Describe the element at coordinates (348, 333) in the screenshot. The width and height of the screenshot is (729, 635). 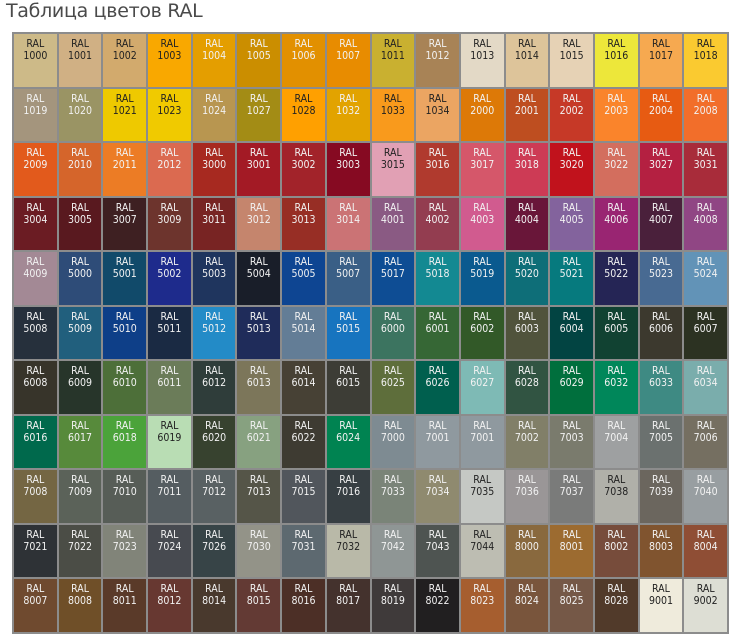
I see `color-swatch-ral-5015: RAL 5015` at that location.